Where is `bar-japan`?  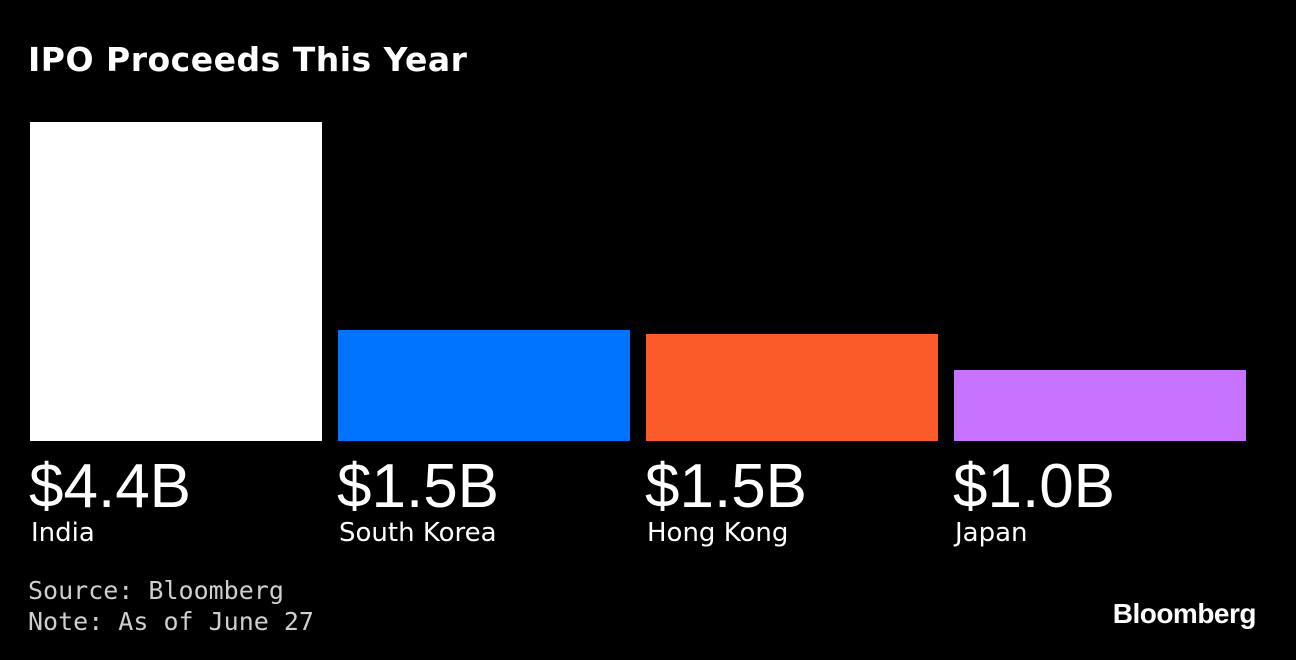
bar-japan is located at coordinates (1100, 405).